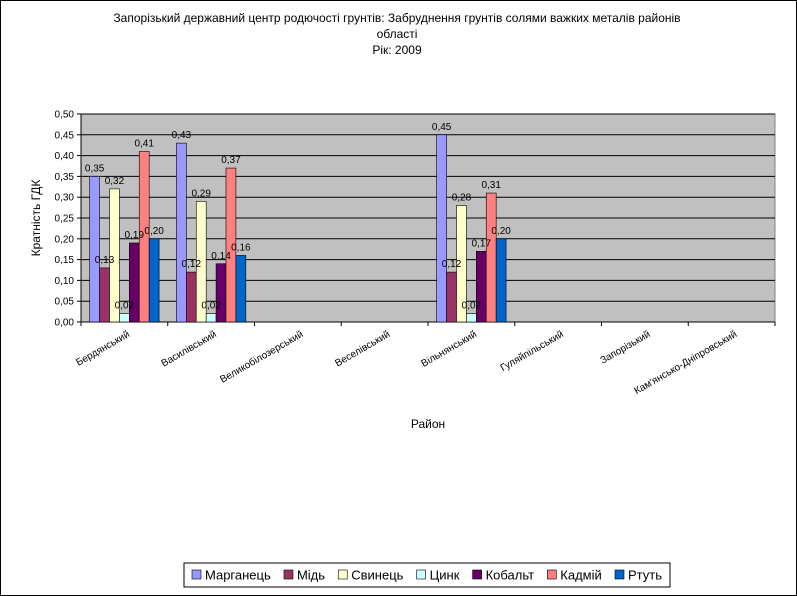 This screenshot has width=797, height=596. I want to click on x-tick-label: Вільнянський, so click(449, 349).